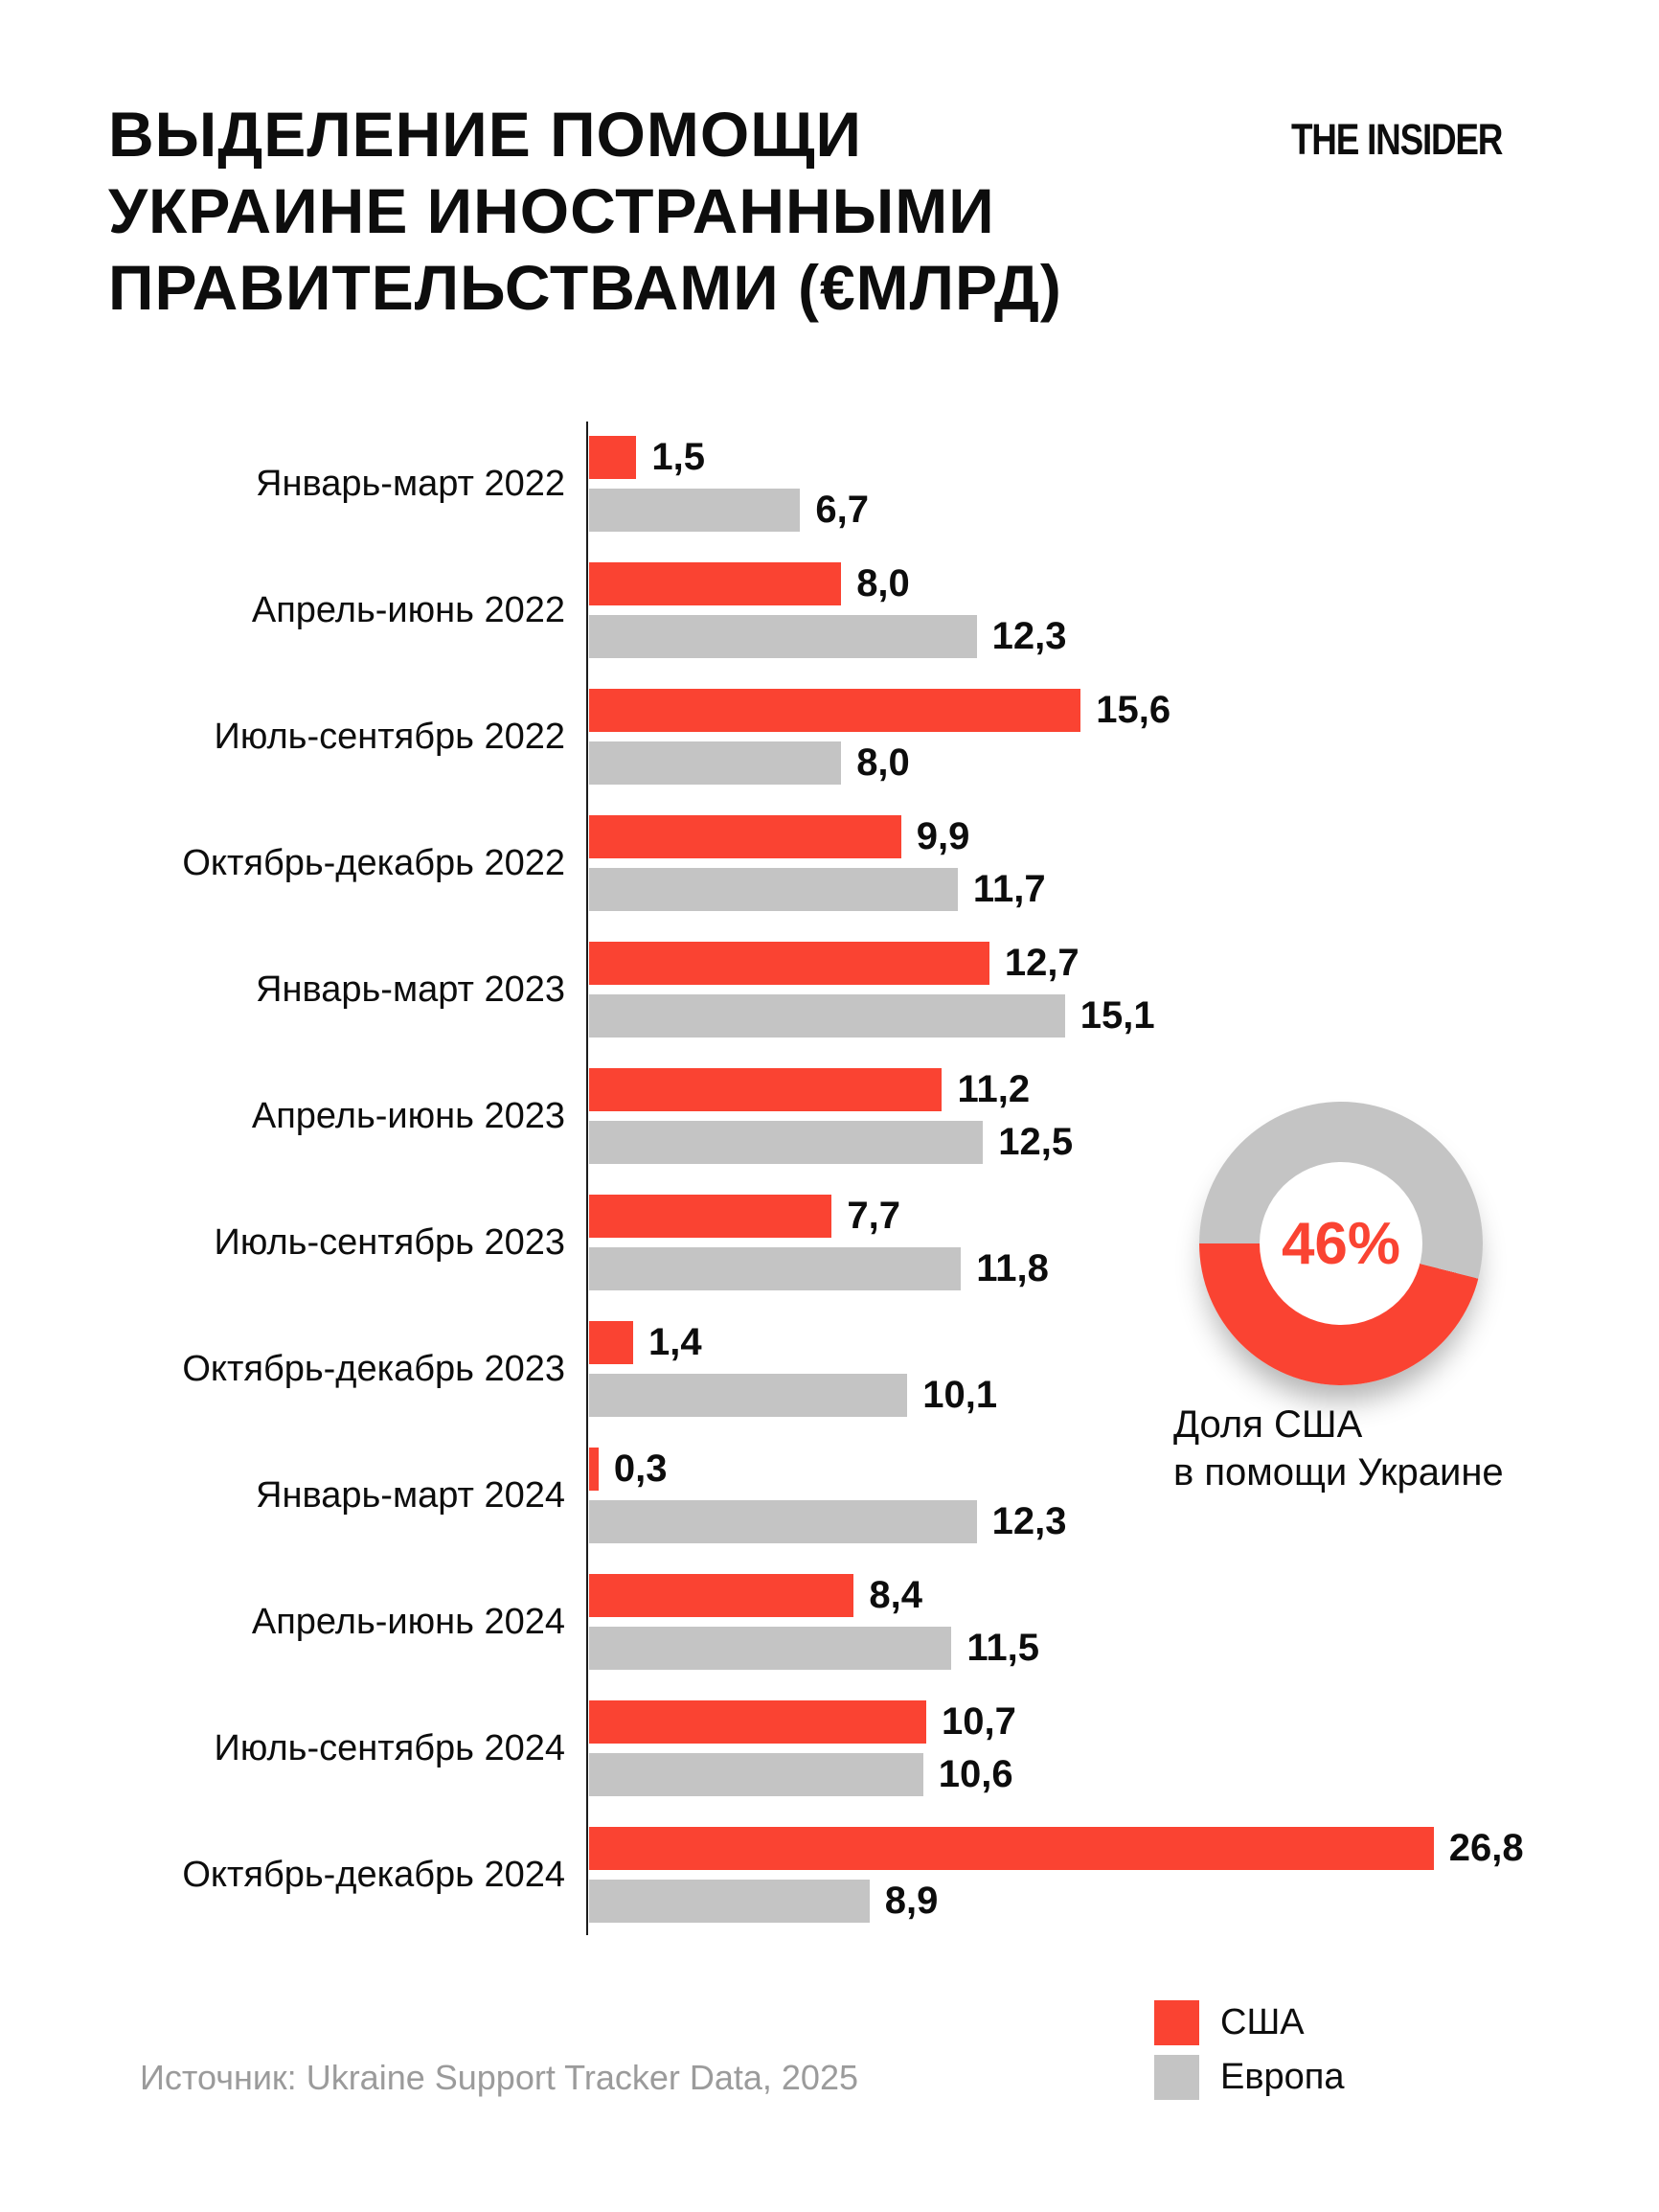 This screenshot has height=2212, width=1659. I want to click on category-label: Январь-март 2022, so click(410, 484).